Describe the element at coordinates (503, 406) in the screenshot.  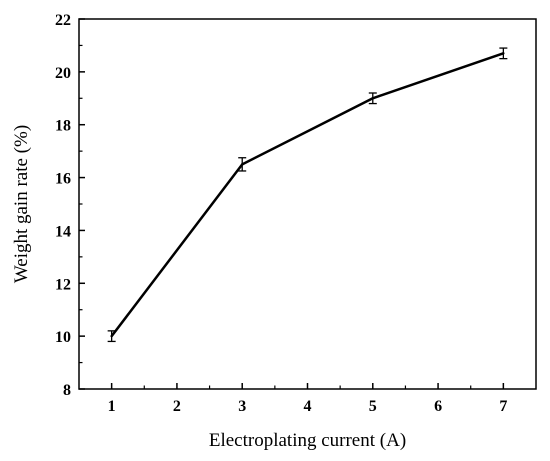
I see `x-tick-label: 7` at that location.